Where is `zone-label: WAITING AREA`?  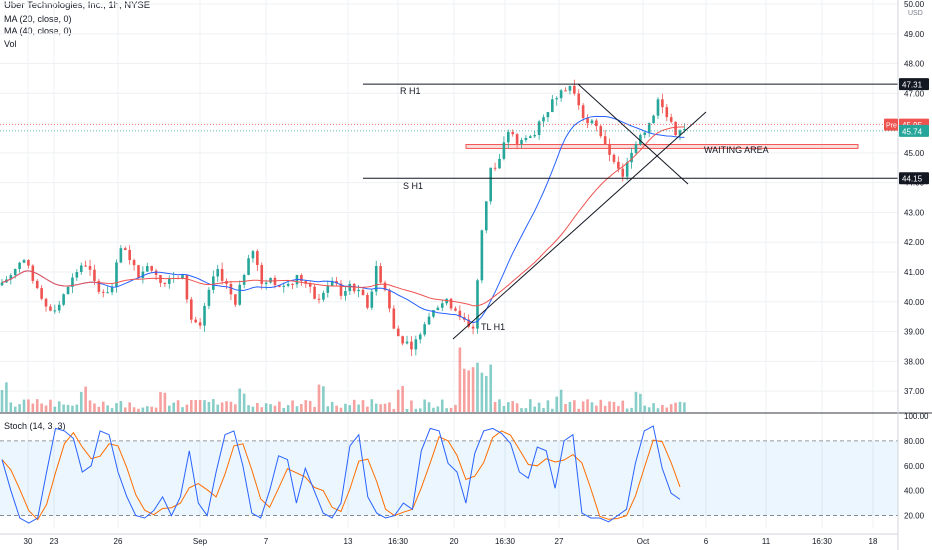 zone-label: WAITING AREA is located at coordinates (736, 150).